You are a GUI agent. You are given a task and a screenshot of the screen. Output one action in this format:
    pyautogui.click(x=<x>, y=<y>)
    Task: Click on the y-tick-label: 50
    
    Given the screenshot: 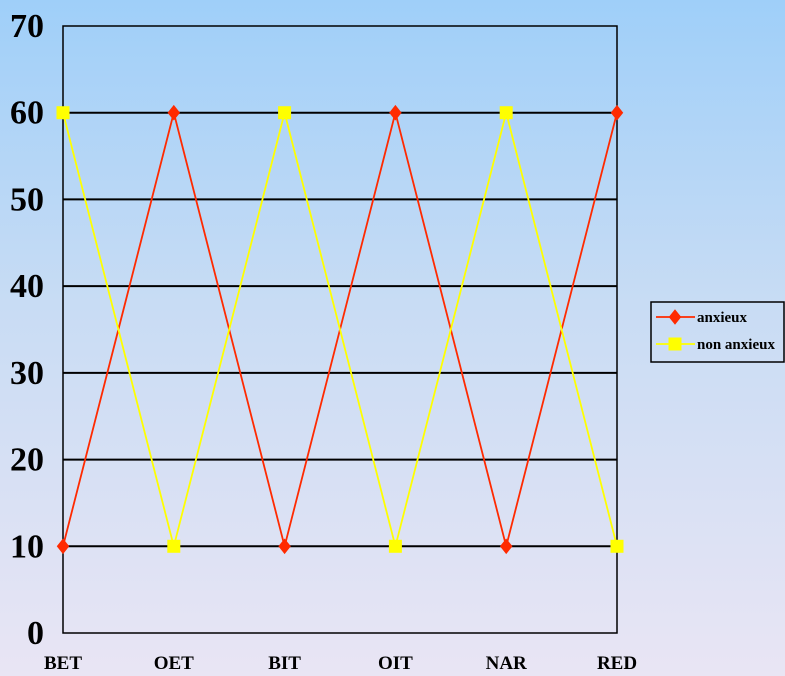 What is the action you would take?
    pyautogui.click(x=27, y=199)
    